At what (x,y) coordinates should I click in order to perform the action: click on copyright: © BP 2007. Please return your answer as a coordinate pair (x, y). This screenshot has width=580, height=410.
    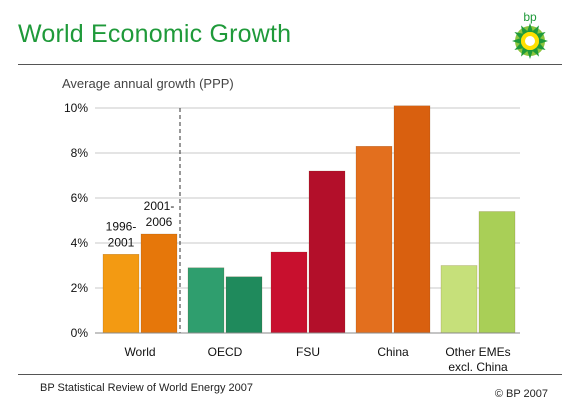
    Looking at the image, I should click on (521, 394).